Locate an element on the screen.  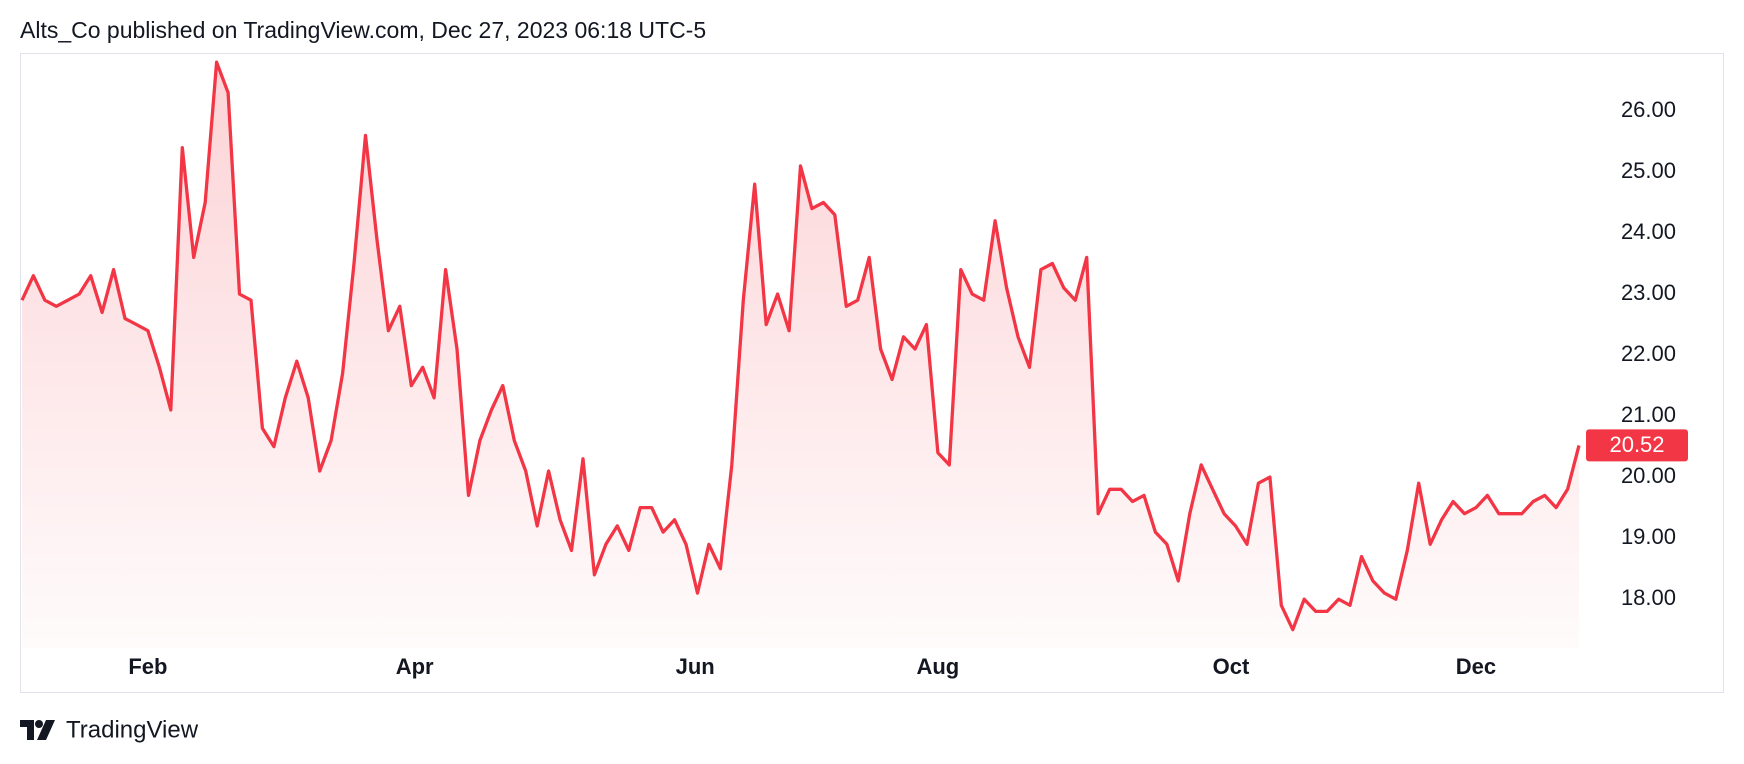
y-tick-label: 20.00 is located at coordinates (1648, 475).